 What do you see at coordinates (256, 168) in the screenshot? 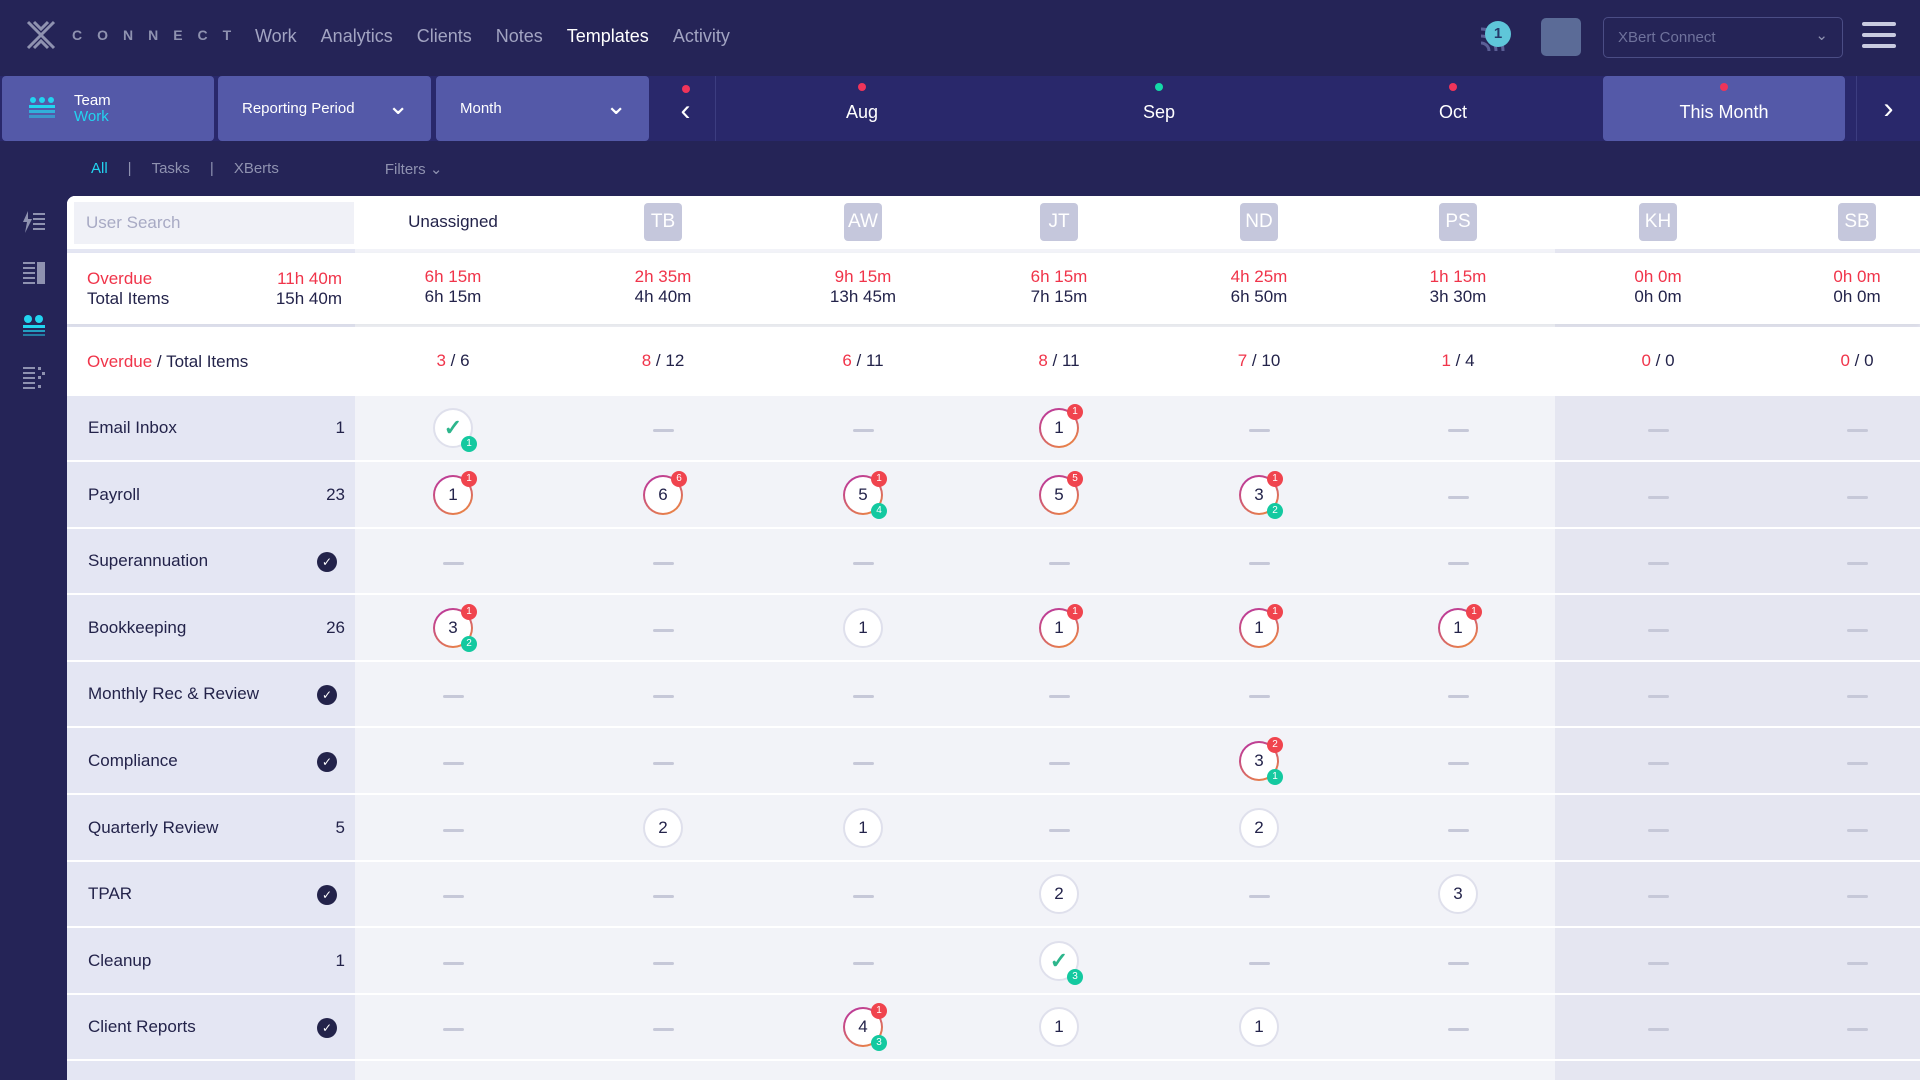
I see `filter-xberts: XBerts` at bounding box center [256, 168].